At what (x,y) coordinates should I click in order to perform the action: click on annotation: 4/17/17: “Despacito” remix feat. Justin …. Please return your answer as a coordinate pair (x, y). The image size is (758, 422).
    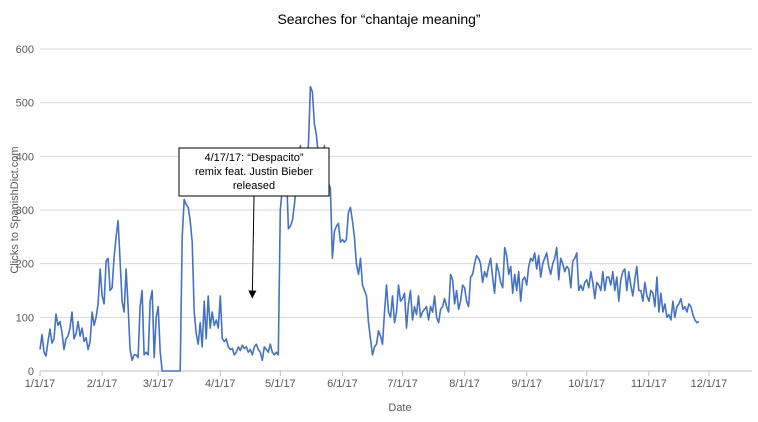
    Looking at the image, I should click on (254, 223).